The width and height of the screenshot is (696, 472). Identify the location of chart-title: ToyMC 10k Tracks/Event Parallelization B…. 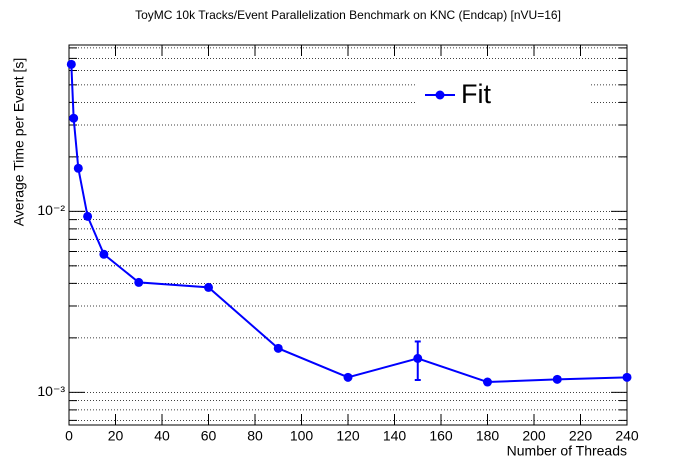
(348, 15).